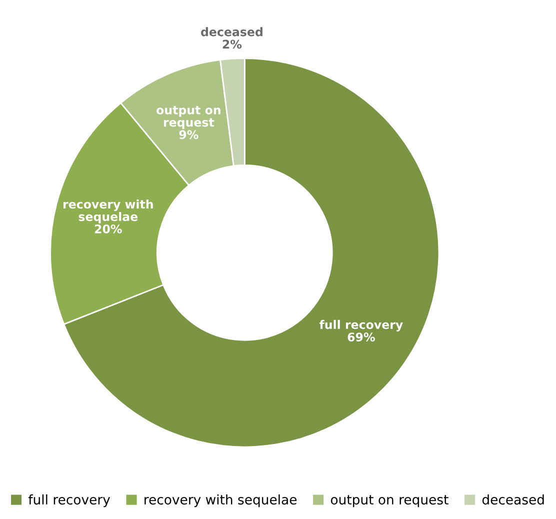 The height and width of the screenshot is (519, 556). Describe the element at coordinates (188, 135) in the screenshot. I see `data-label: 9%` at that location.